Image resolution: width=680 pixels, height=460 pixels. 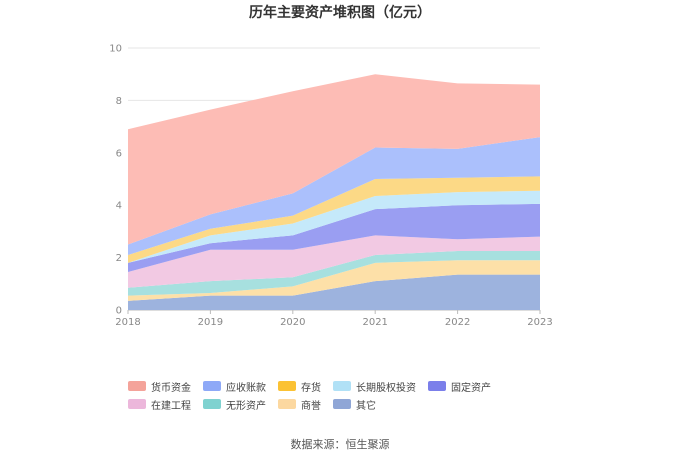 What do you see at coordinates (292, 322) in the screenshot?
I see `x-tick-label: 2020` at bounding box center [292, 322].